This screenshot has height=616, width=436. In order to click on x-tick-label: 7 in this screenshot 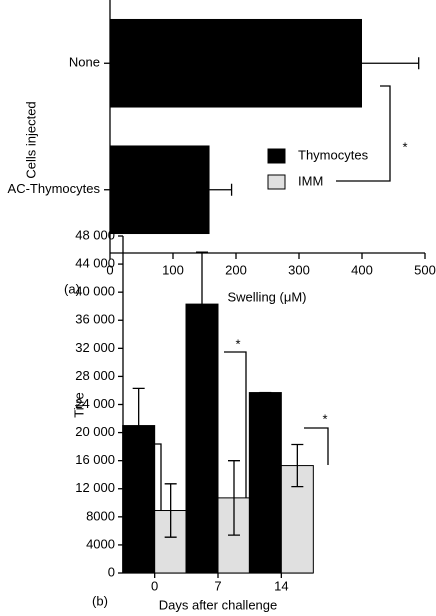, I will do `click(217, 585)`.